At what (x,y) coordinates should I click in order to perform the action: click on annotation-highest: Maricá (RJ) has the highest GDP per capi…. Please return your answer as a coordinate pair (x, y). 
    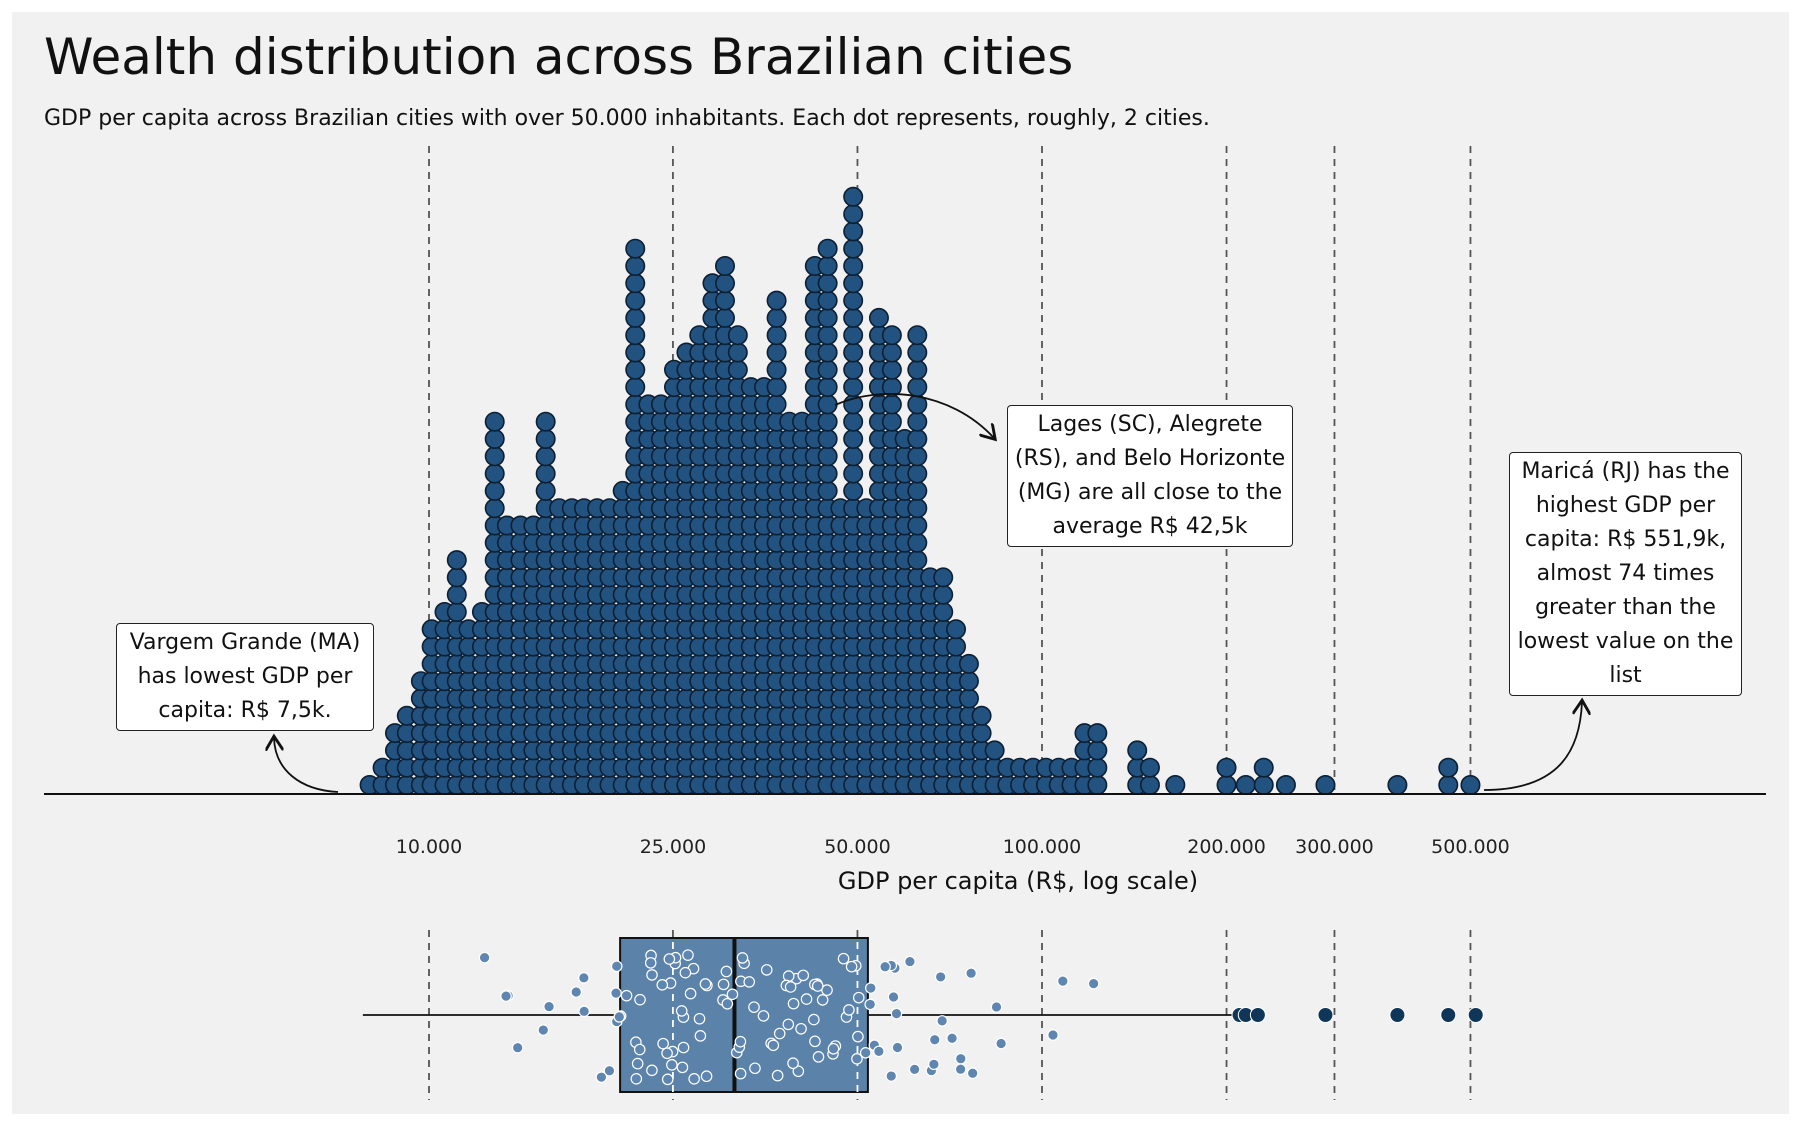
    Looking at the image, I should click on (1625, 574).